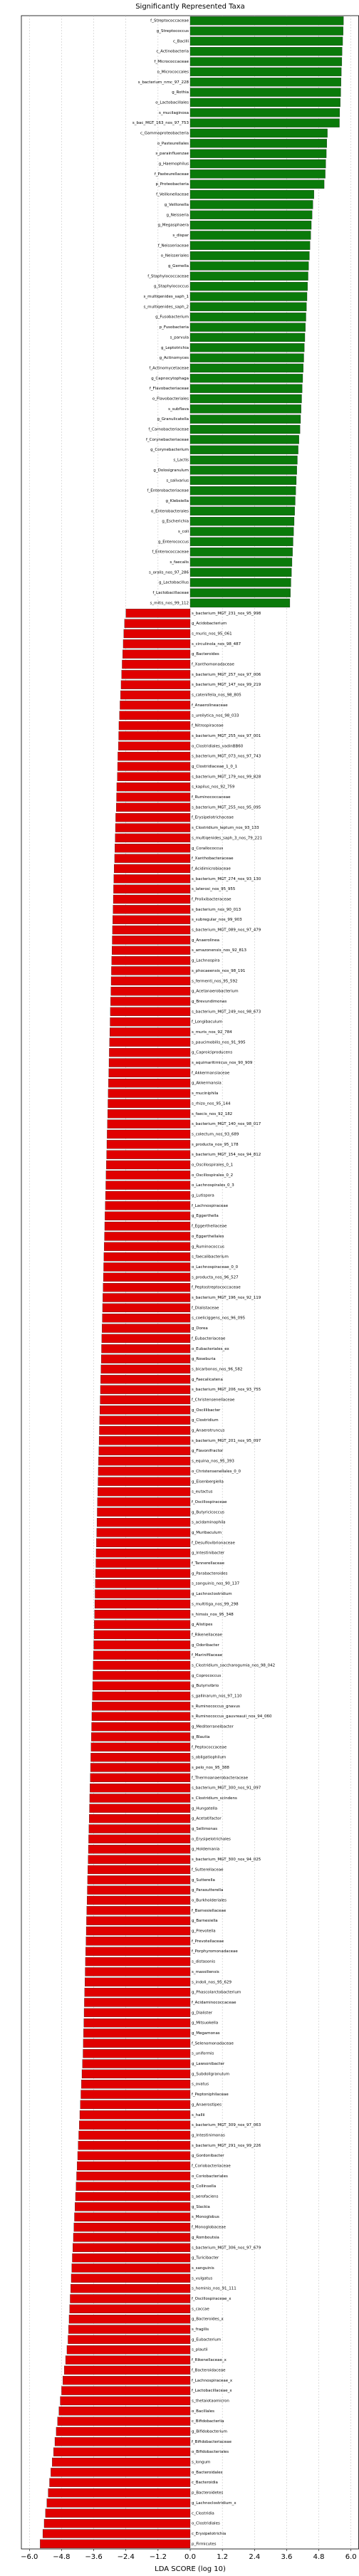  I want to click on x-tick-label: −6.0, so click(29, 2557).